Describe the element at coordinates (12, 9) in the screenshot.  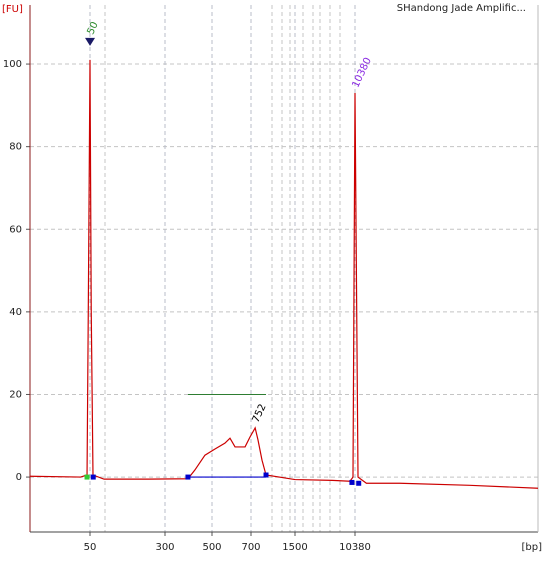
I see `y-axis-label: [FU]` at that location.